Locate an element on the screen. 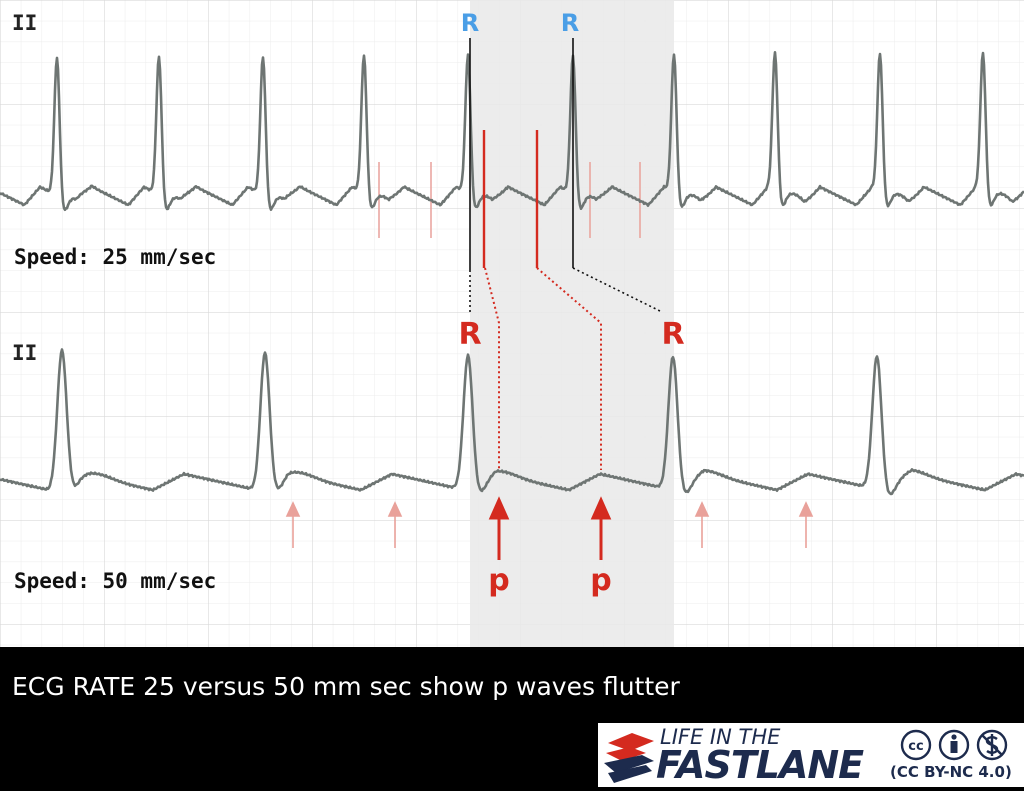 The width and height of the screenshot is (1024, 791). cc-icon is located at coordinates (916, 745).